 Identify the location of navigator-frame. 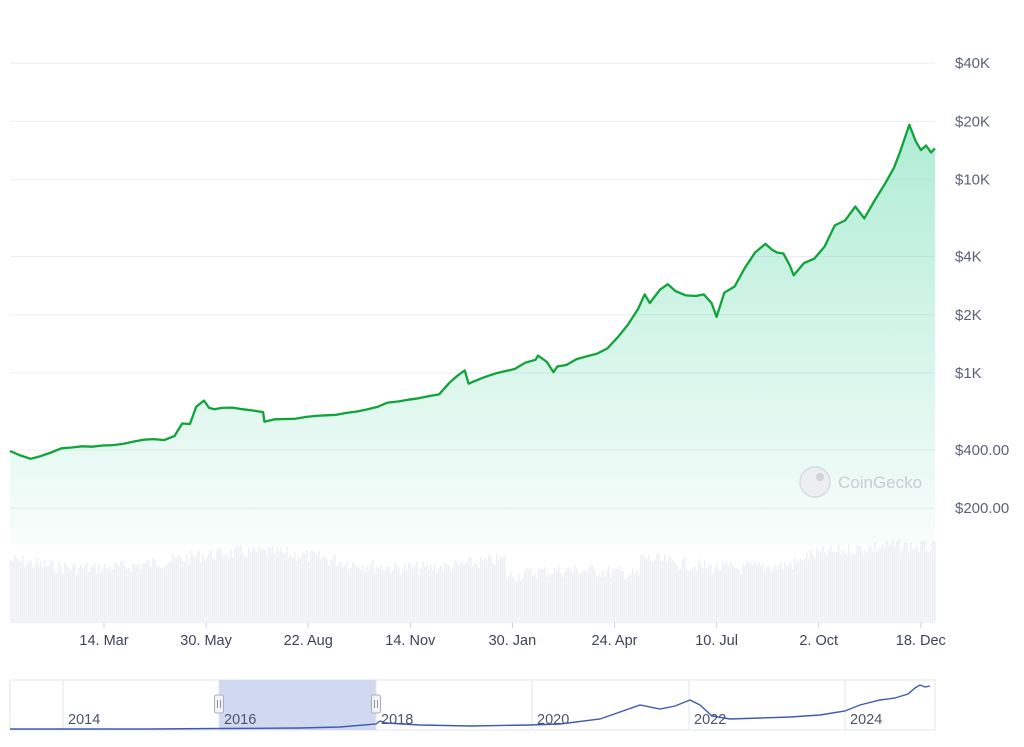
(472, 705).